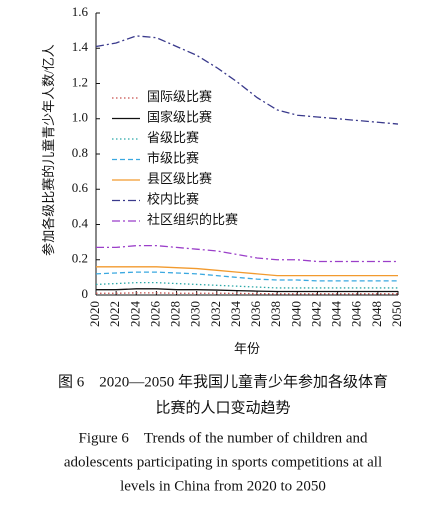 This screenshot has height=517, width=446. I want to click on x-tick-label: 2042, so click(315, 314).